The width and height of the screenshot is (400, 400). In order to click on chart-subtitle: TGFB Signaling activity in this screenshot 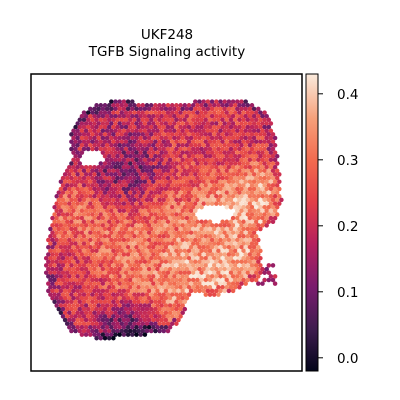, I will do `click(166, 52)`.